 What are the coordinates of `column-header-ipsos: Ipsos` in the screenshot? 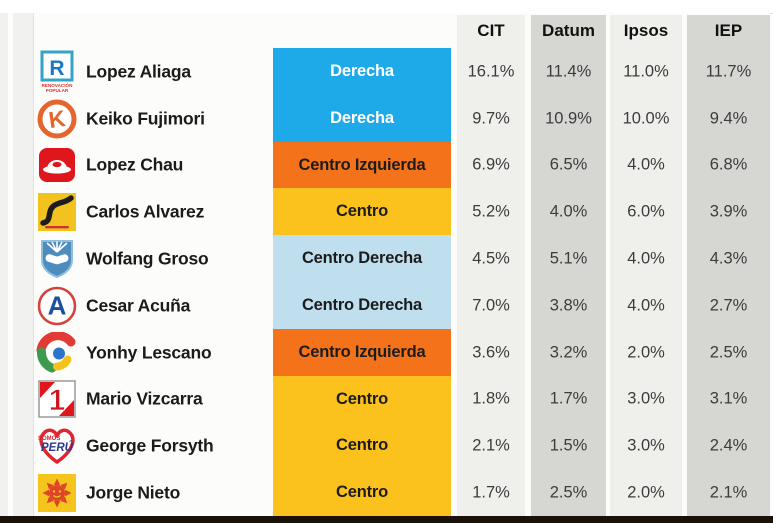 It's located at (646, 30).